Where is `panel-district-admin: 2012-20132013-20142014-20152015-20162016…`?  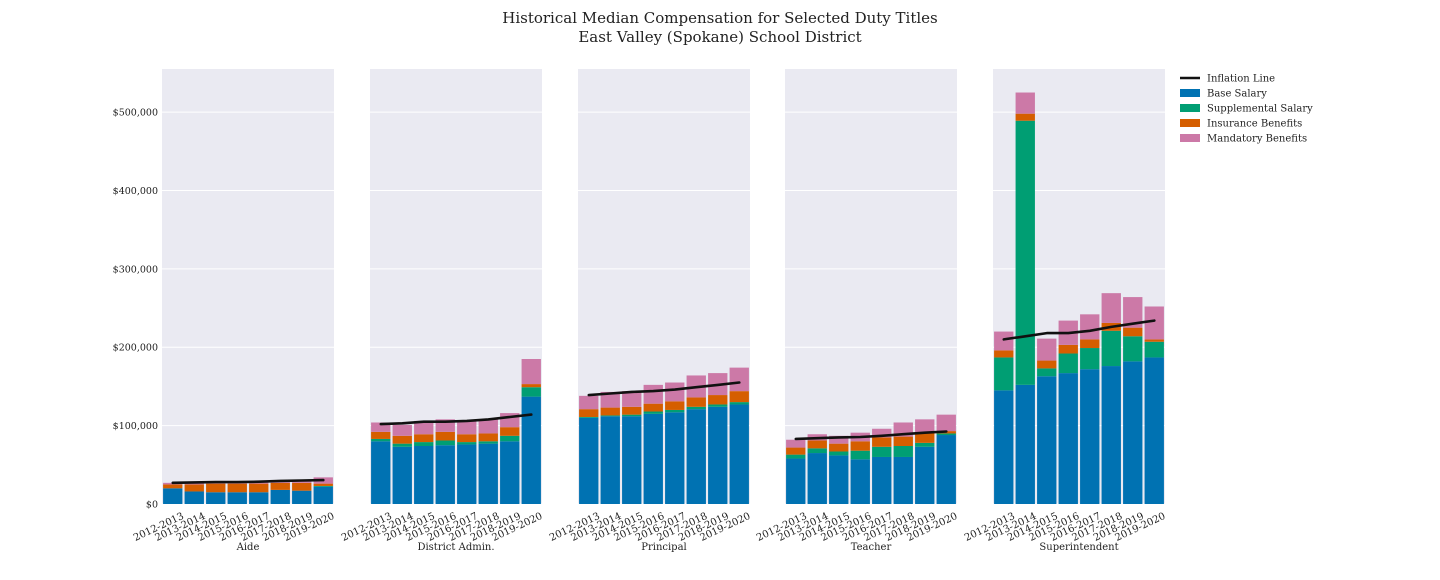
panel-district-admin: 2012-20132013-20142014-20152015-20162016… is located at coordinates (442, 311).